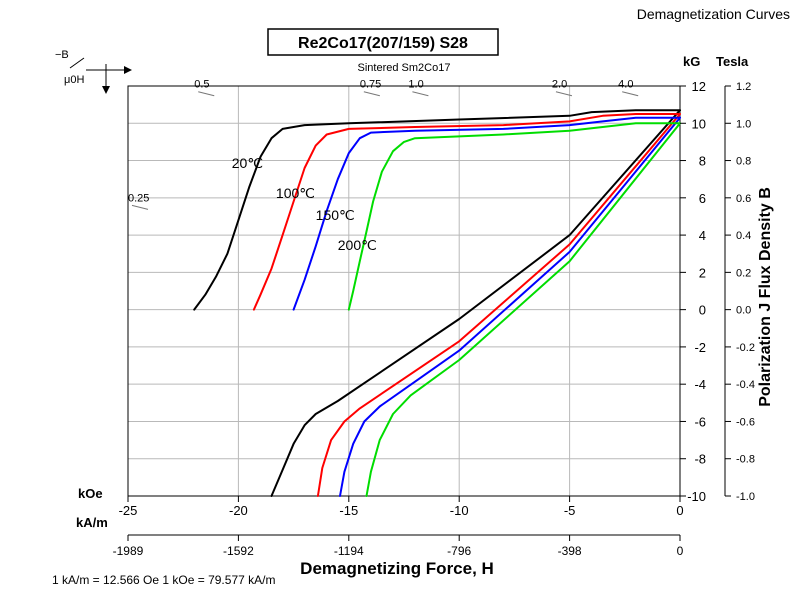  What do you see at coordinates (743, 124) in the screenshot?
I see `y-tick-label-tesla: 1.0` at bounding box center [743, 124].